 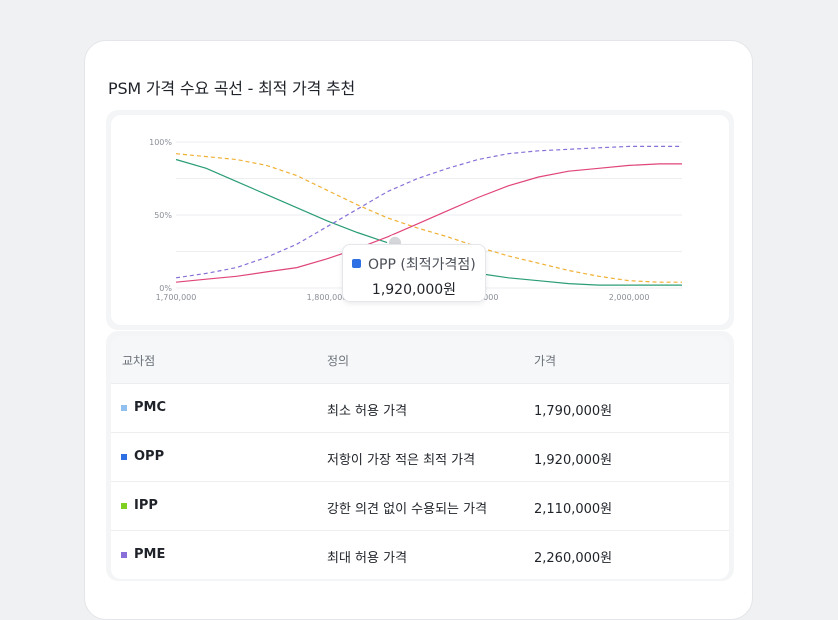 What do you see at coordinates (150, 554) in the screenshot?
I see `row-name: PME` at bounding box center [150, 554].